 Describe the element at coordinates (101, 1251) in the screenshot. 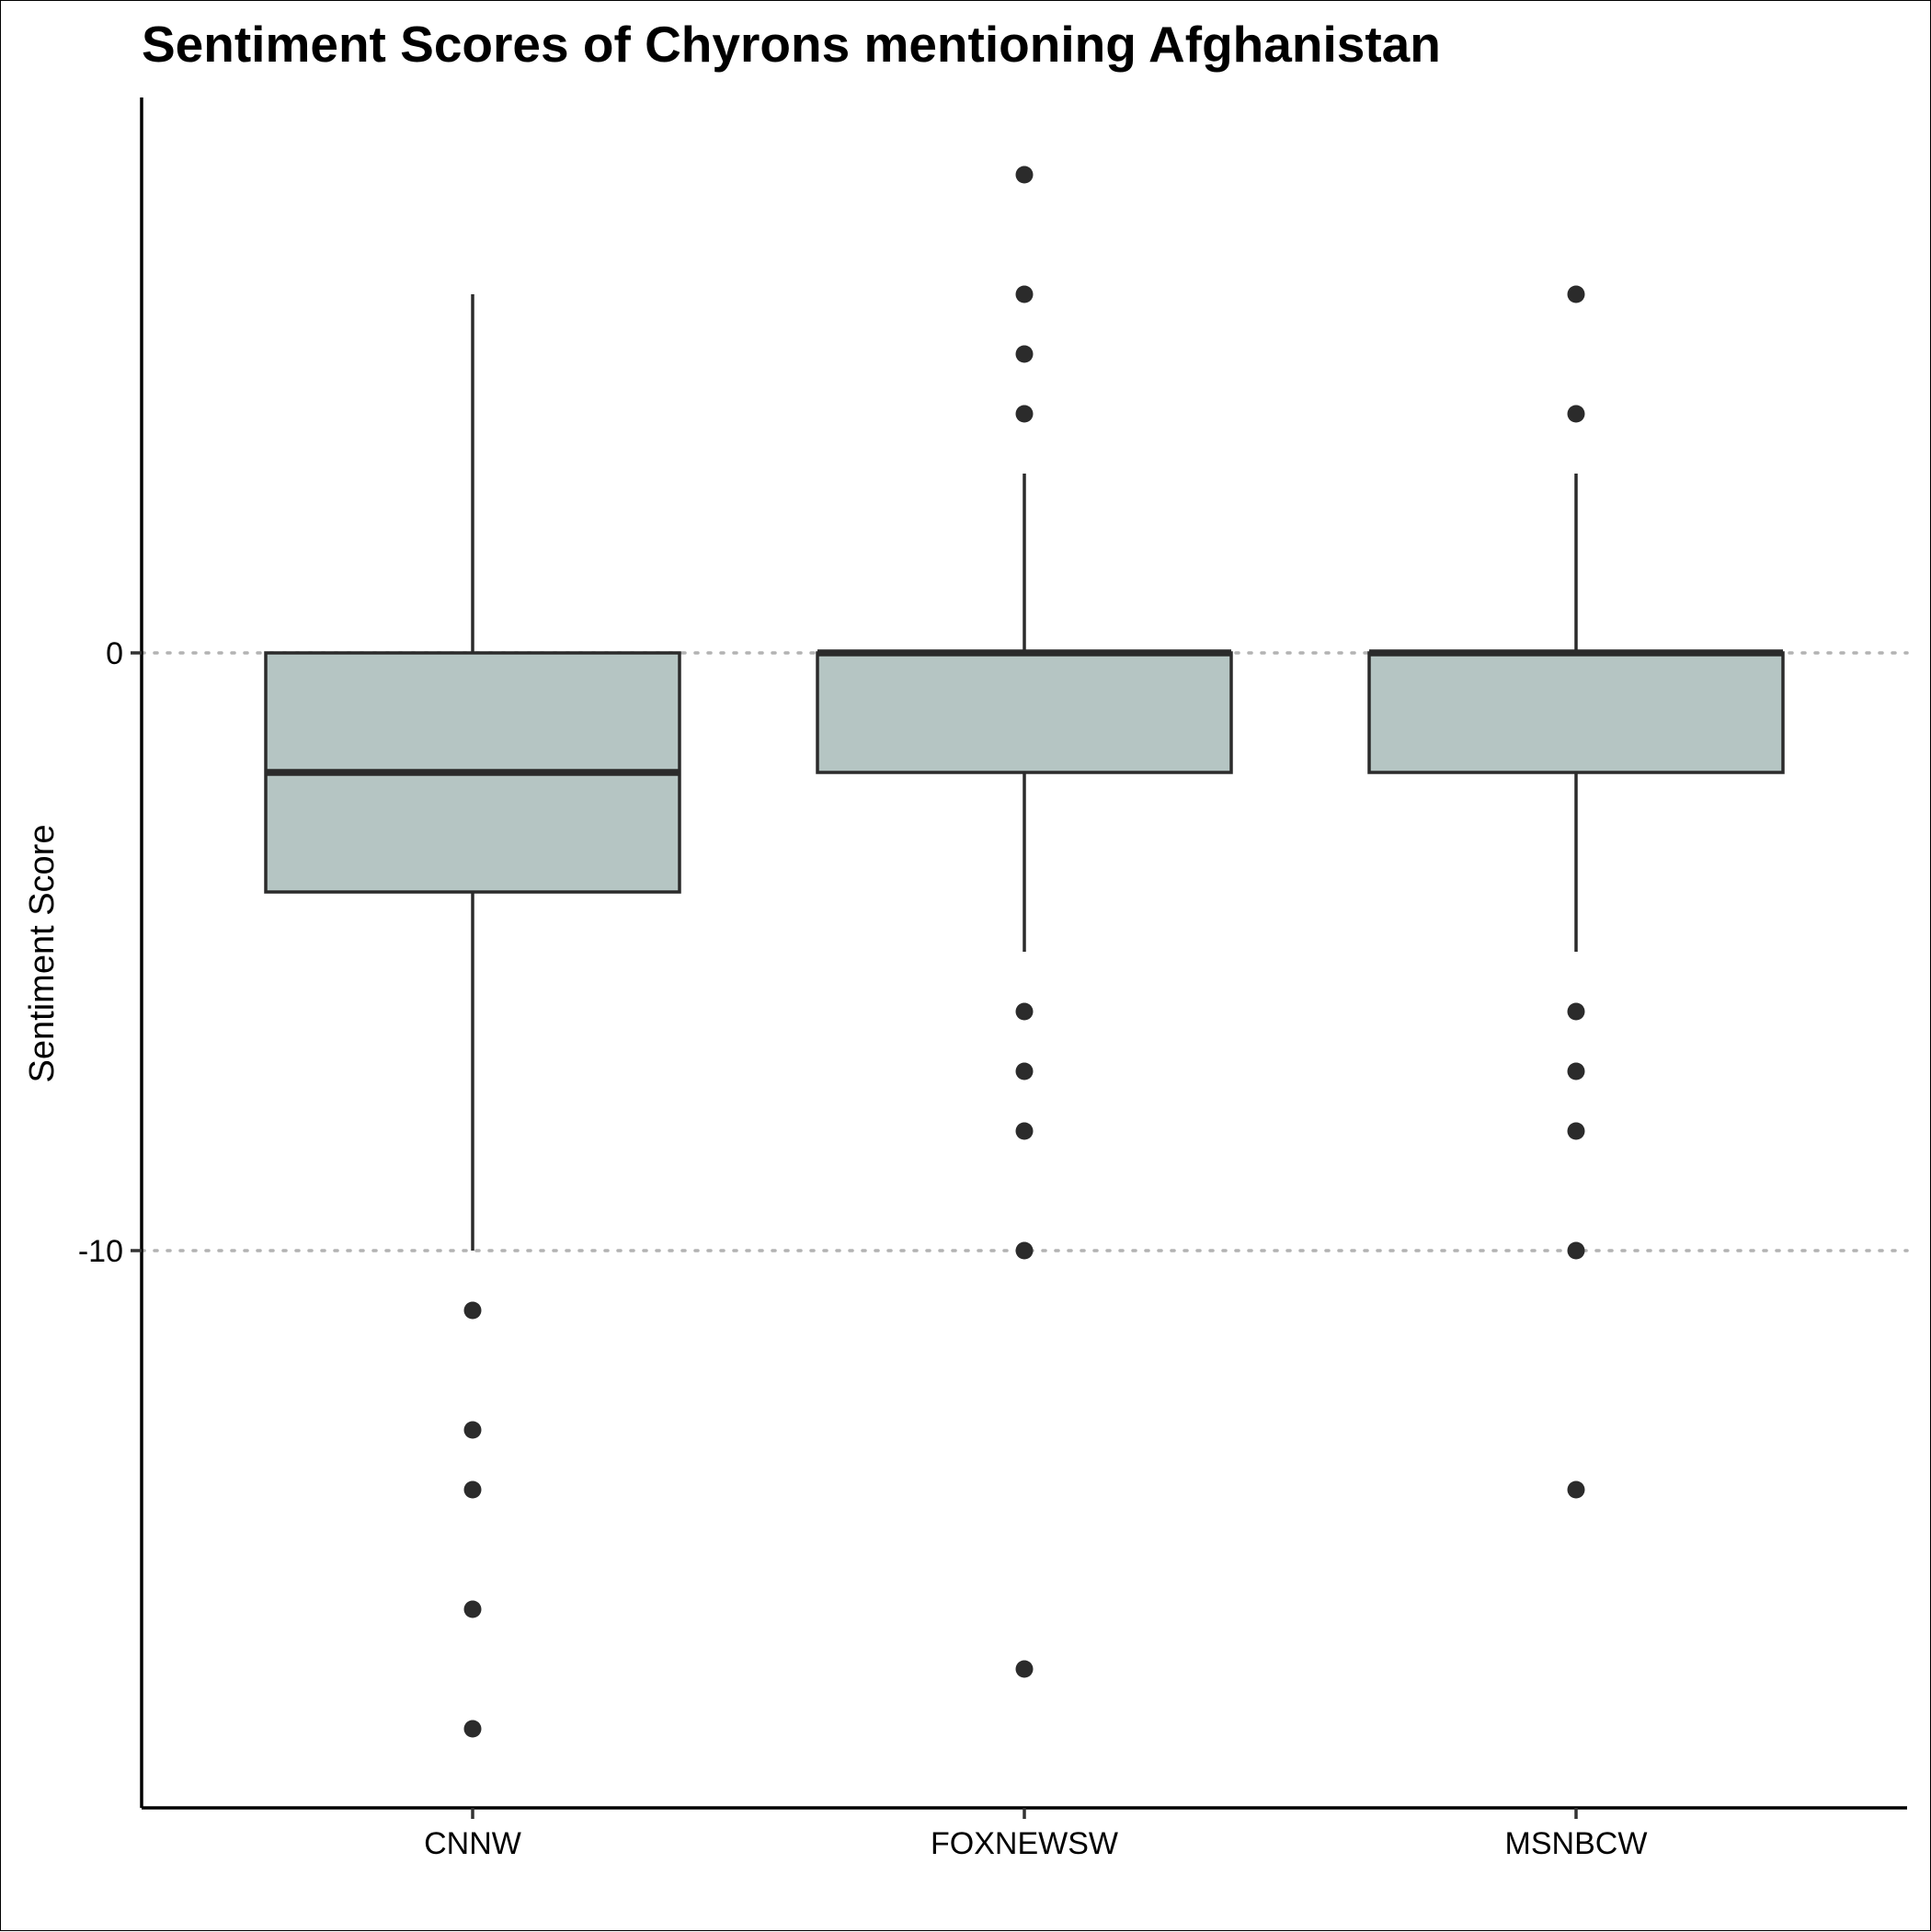

I see `y-tick-label: -10` at that location.